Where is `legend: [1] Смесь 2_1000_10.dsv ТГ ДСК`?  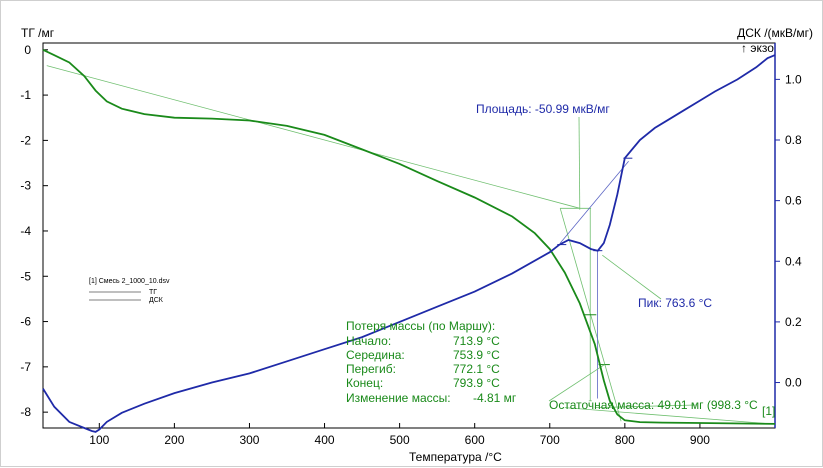 legend: [1] Смесь 2_1000_10.dsv ТГ ДСК is located at coordinates (129, 291).